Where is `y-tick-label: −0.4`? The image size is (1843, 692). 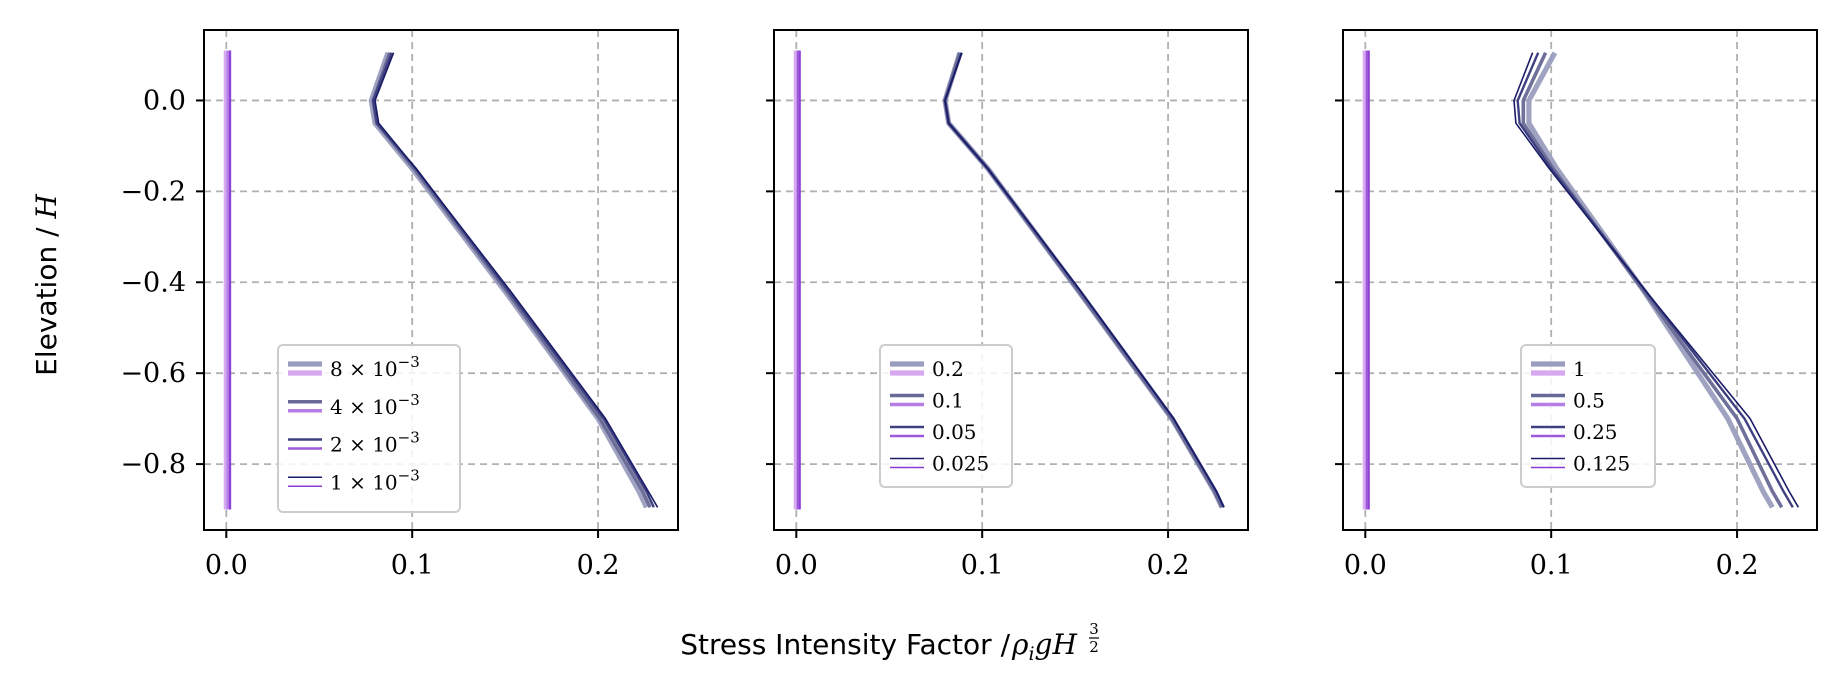
y-tick-label: −0.4 is located at coordinates (153, 282).